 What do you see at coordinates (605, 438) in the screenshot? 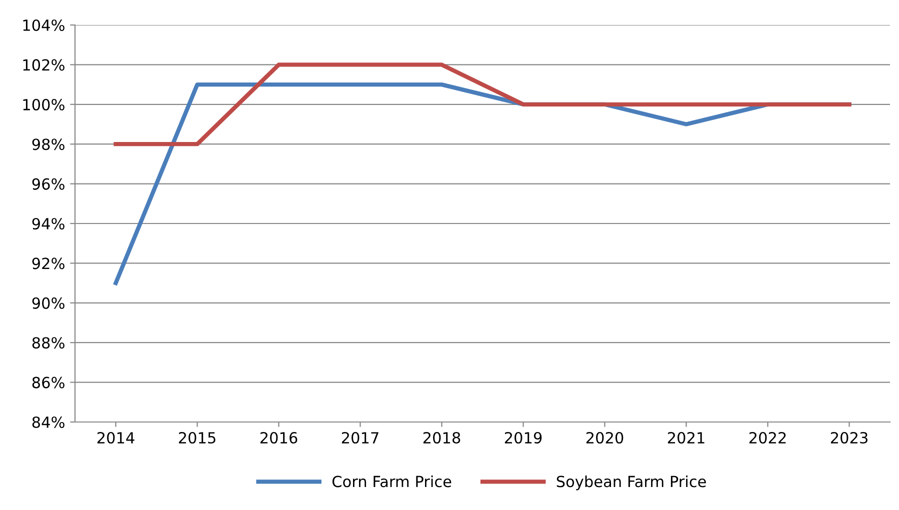
I see `x-tick-label: 2020` at bounding box center [605, 438].